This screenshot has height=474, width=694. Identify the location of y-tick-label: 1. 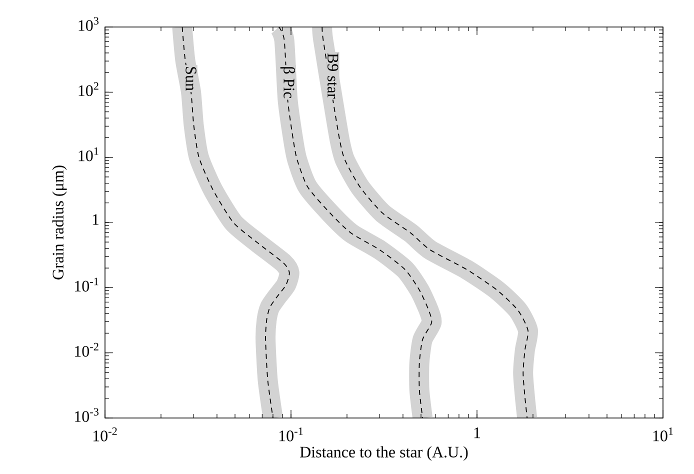
(95, 219).